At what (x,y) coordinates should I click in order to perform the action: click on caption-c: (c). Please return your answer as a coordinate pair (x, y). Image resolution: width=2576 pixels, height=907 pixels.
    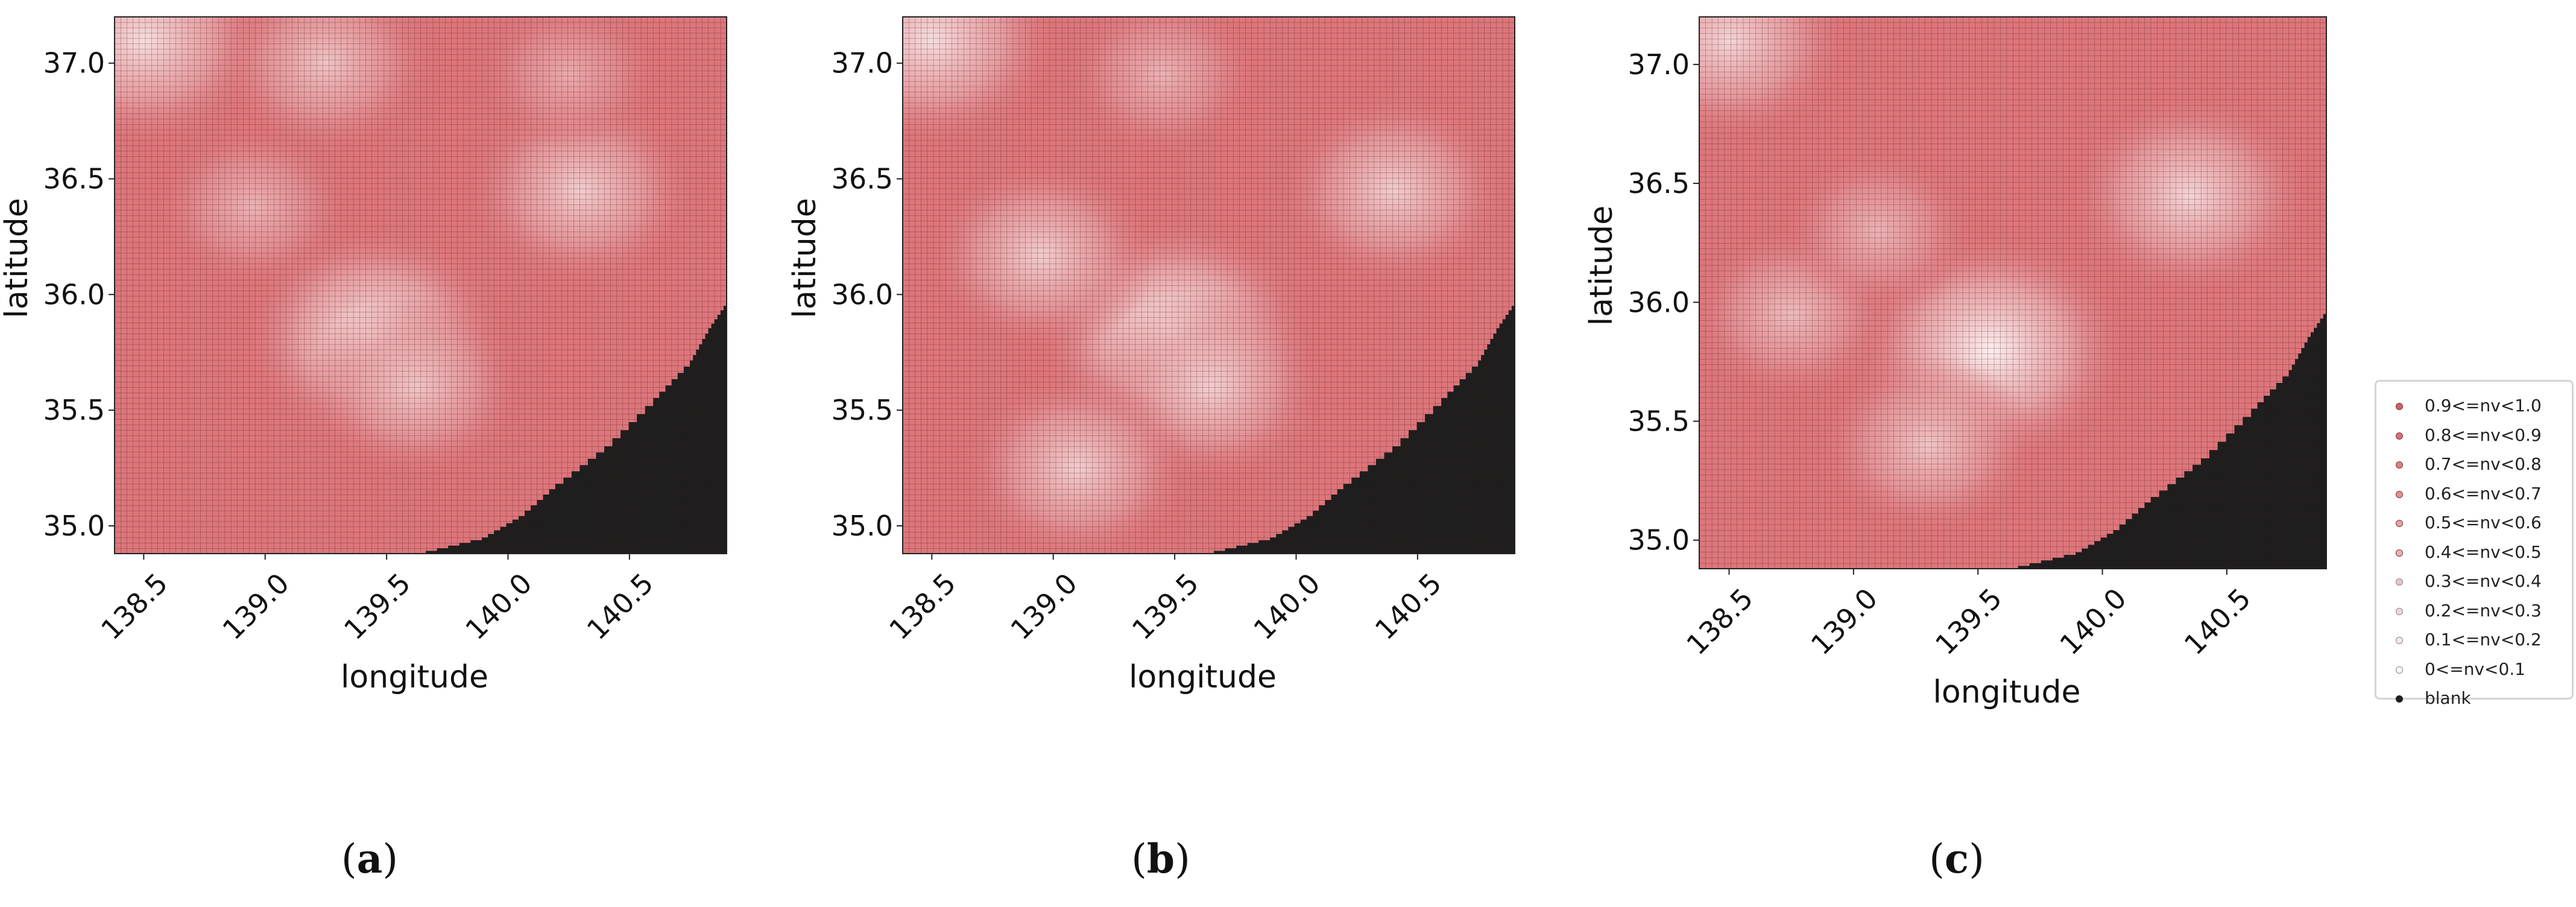
    Looking at the image, I should click on (1956, 858).